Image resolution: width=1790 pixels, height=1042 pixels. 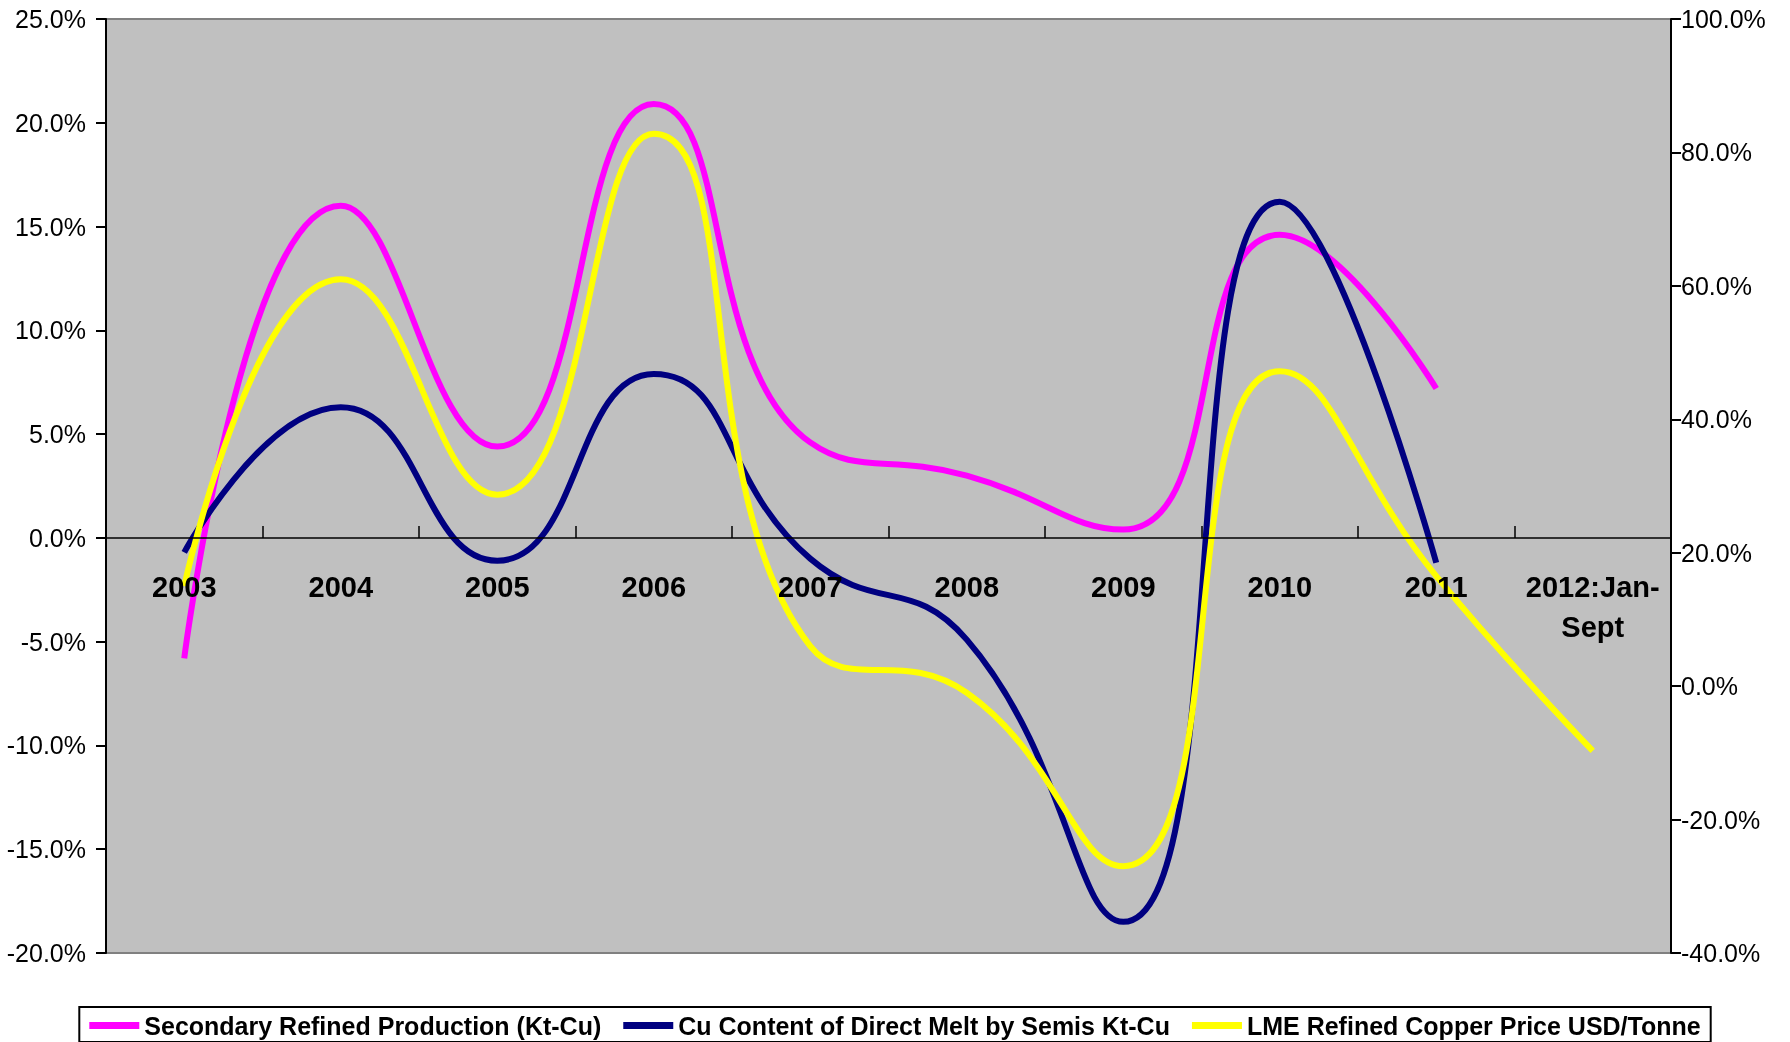 What do you see at coordinates (1473, 1025) in the screenshot?
I see `legend-label: LME Refined Copper Price USD/Tonne` at bounding box center [1473, 1025].